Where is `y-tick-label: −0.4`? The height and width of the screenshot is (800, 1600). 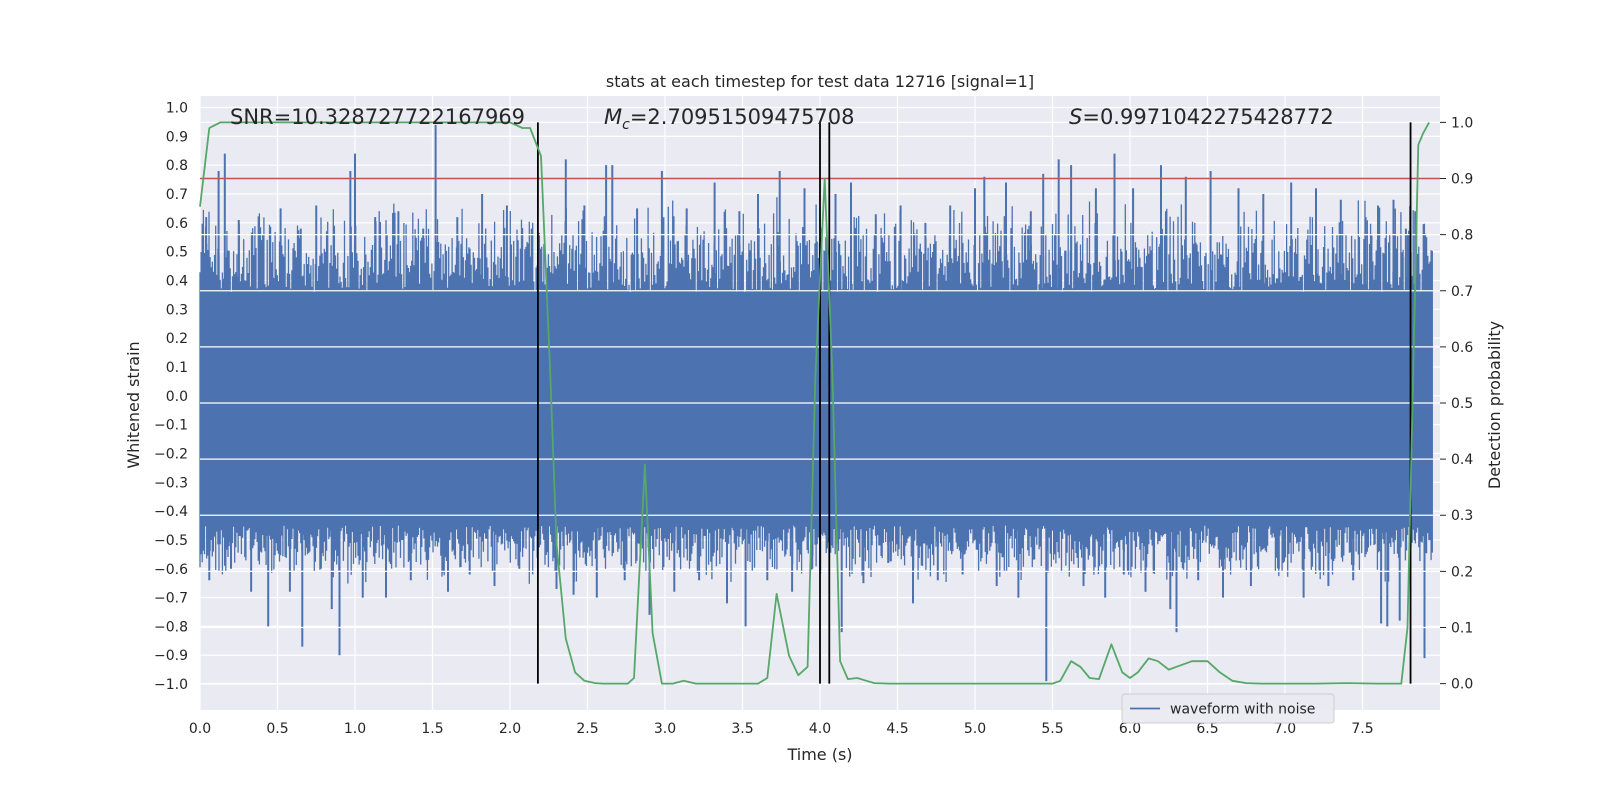
y-tick-label: −0.4 is located at coordinates (171, 512).